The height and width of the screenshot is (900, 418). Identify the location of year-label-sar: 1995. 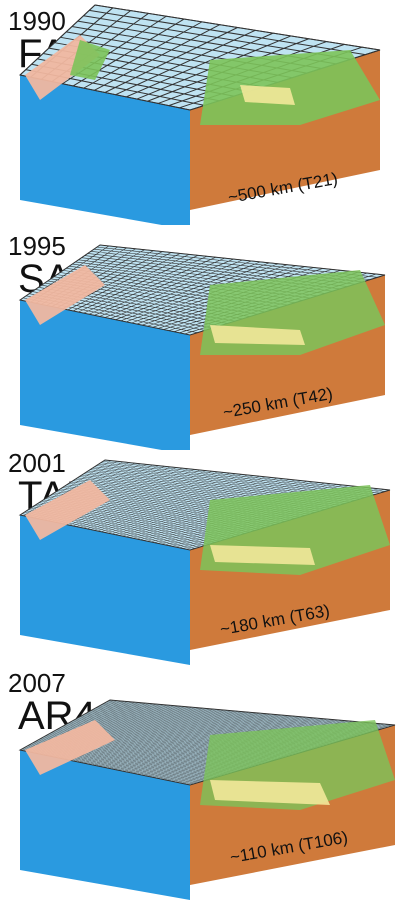
(37, 246).